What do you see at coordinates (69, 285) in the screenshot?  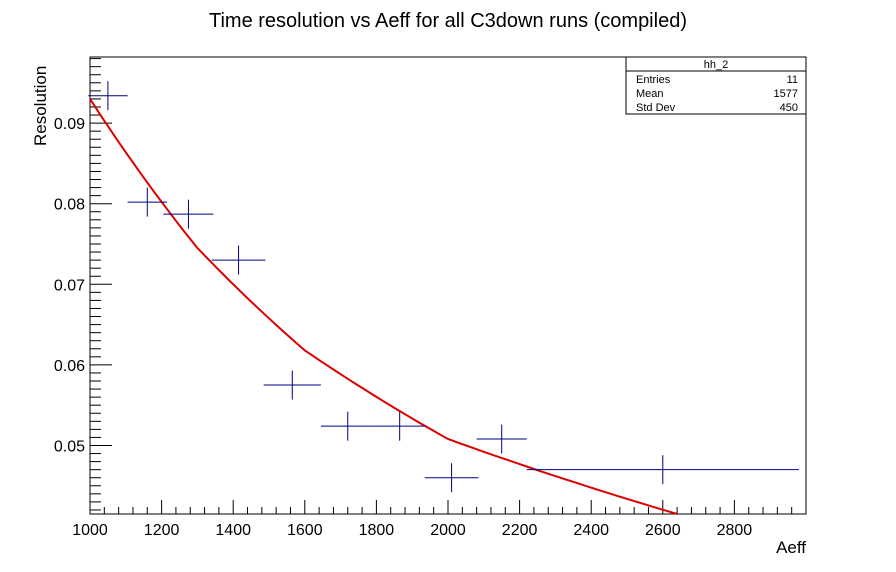 I see `y-tick-label: 0.07` at bounding box center [69, 285].